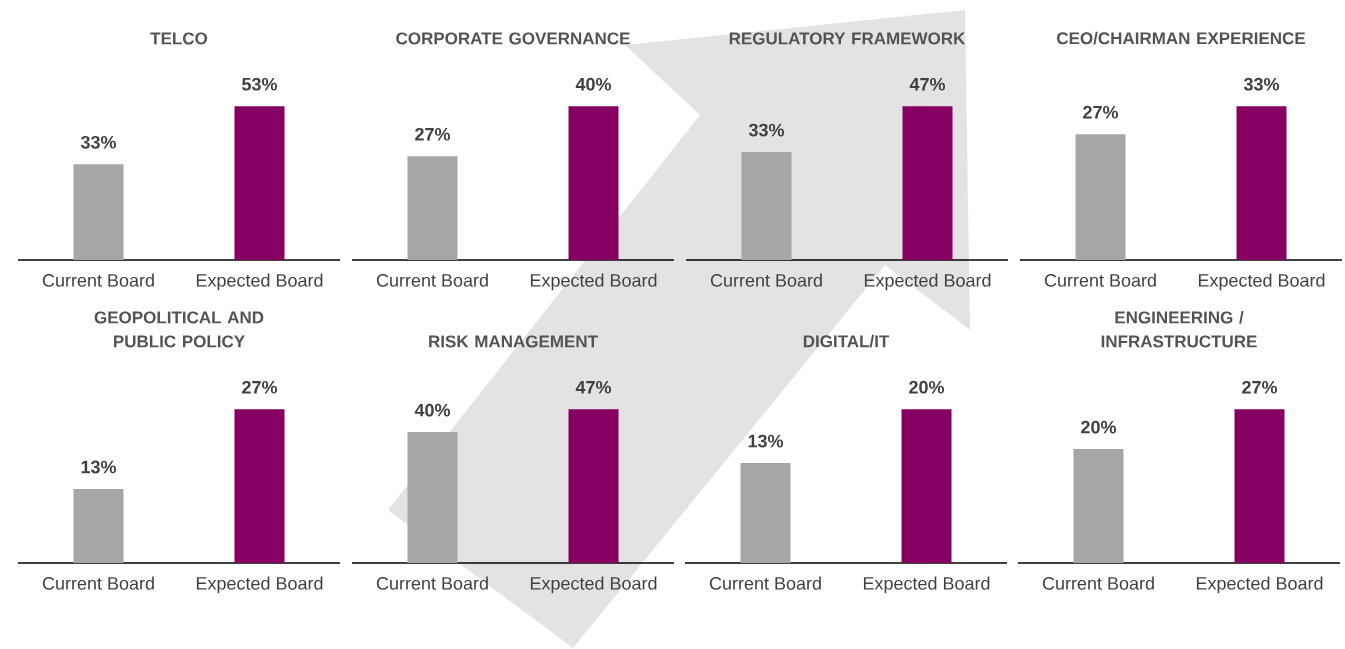 The width and height of the screenshot is (1345, 649). I want to click on data-label: 53%, so click(260, 84).